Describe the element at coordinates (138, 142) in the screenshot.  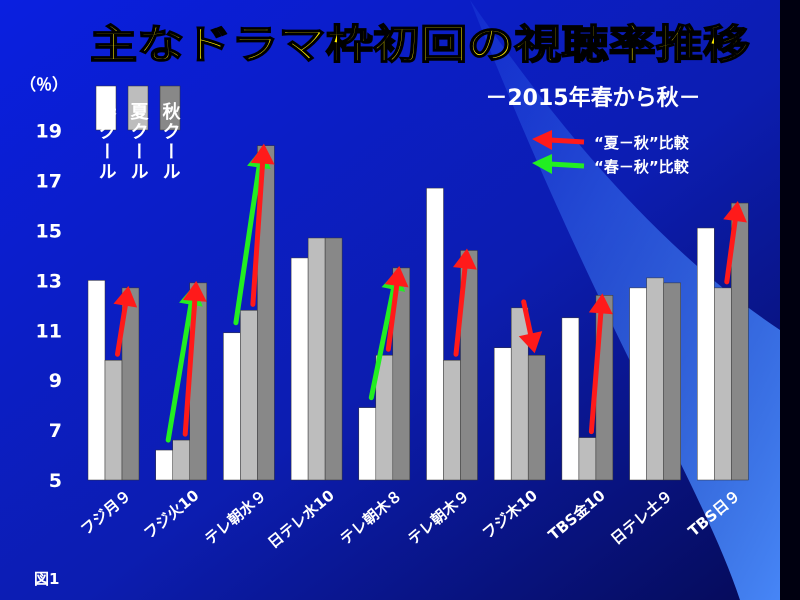
I see `legend-label: 夏クール` at that location.